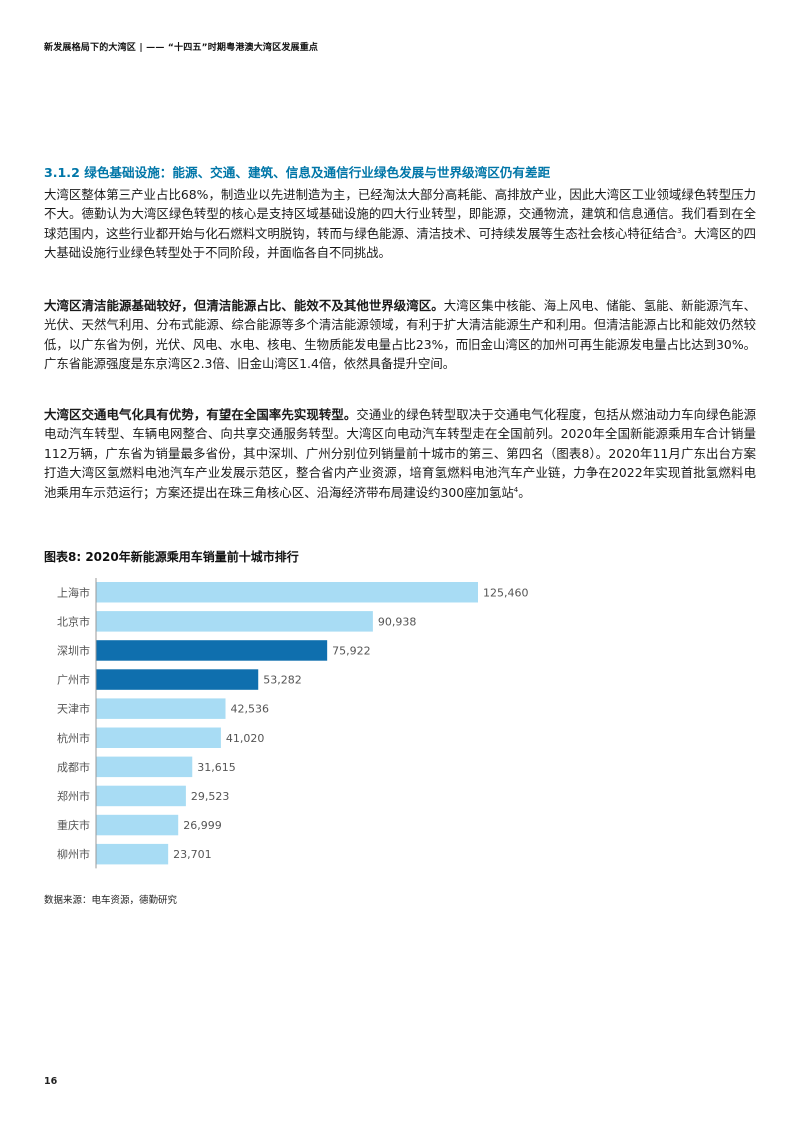  Describe the element at coordinates (73, 767) in the screenshot. I see `category-label: 成都市` at that location.